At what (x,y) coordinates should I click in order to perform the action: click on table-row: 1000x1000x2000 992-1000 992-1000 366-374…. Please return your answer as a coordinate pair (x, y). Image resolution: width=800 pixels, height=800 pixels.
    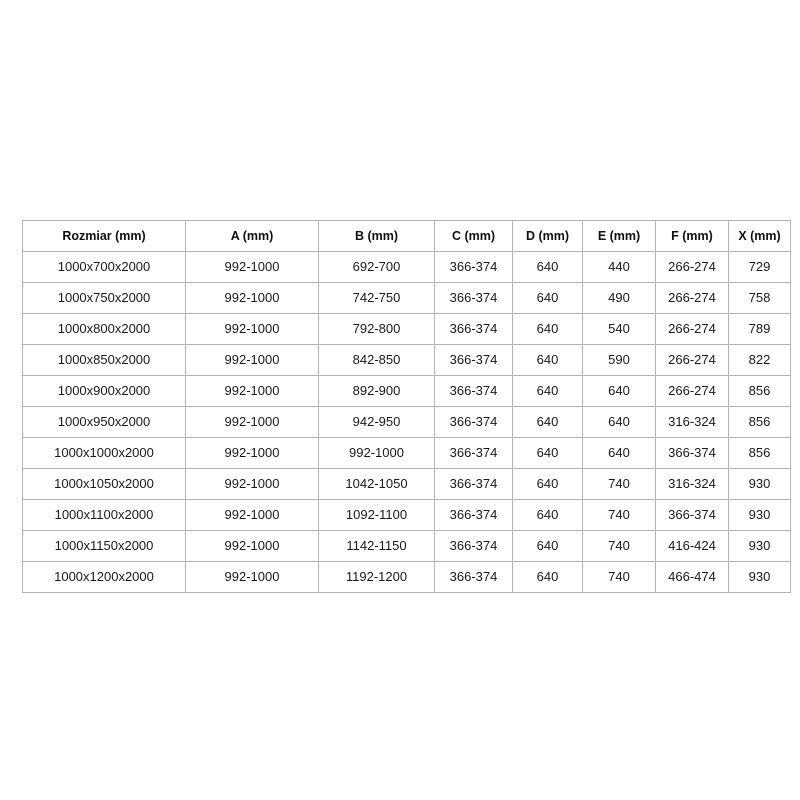
    Looking at the image, I should click on (406, 453).